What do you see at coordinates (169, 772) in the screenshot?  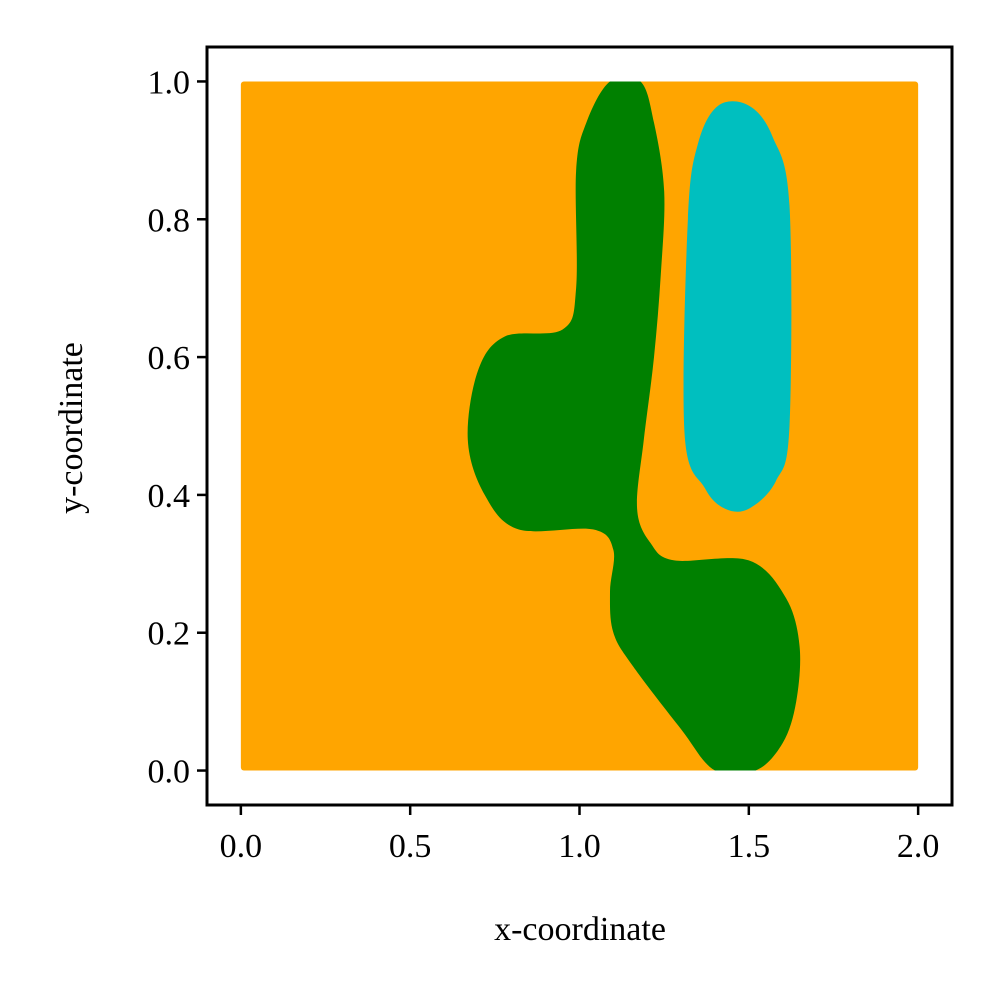 I see `y-tick-label: 0.0` at bounding box center [169, 772].